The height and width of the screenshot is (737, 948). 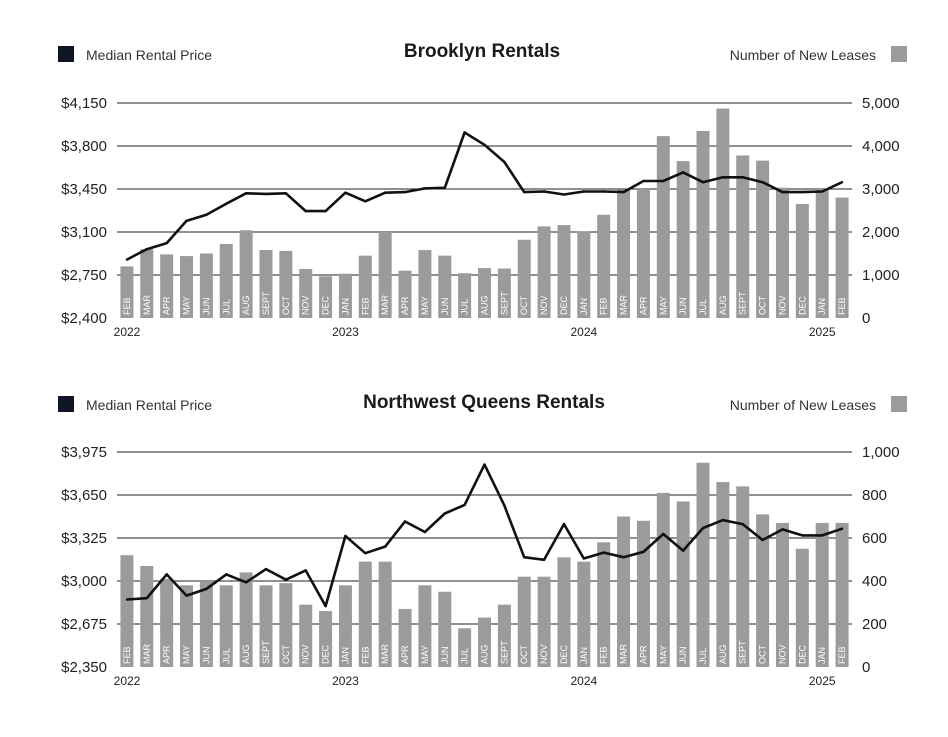 I want to click on right-axis-tick-label: 5,000, so click(x=881, y=103).